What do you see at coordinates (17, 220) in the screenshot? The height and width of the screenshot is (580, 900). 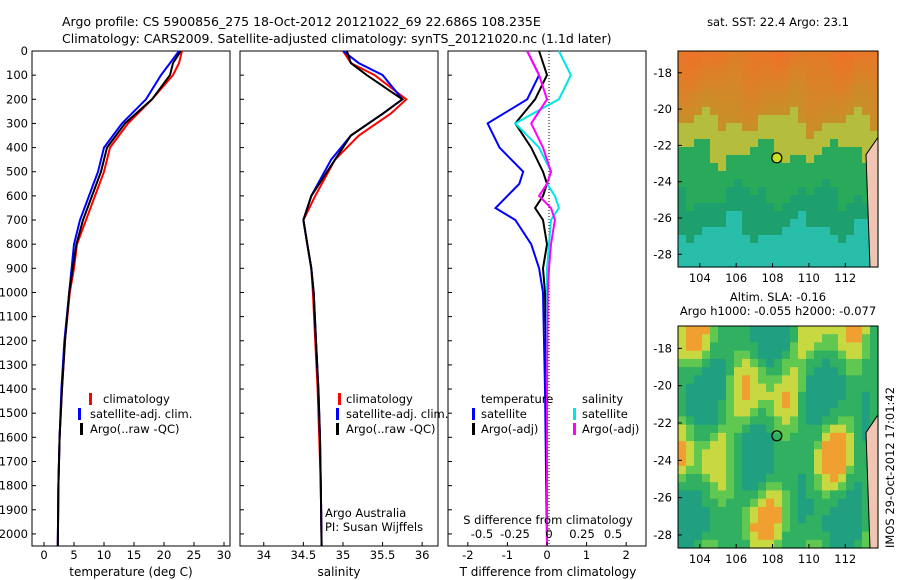 I see `y-tick-label: 700` at bounding box center [17, 220].